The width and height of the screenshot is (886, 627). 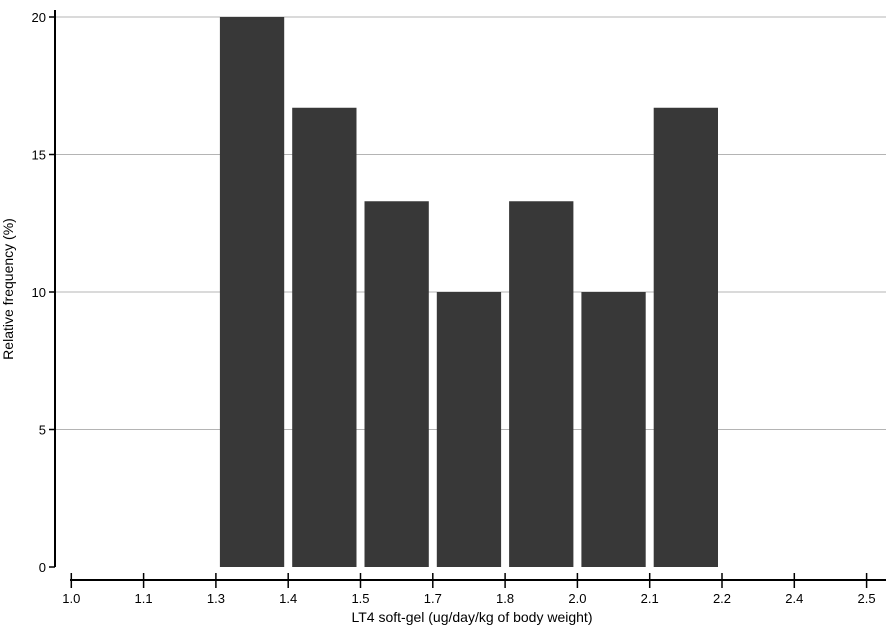 What do you see at coordinates (577, 598) in the screenshot?
I see `x-tick-label: 2.0` at bounding box center [577, 598].